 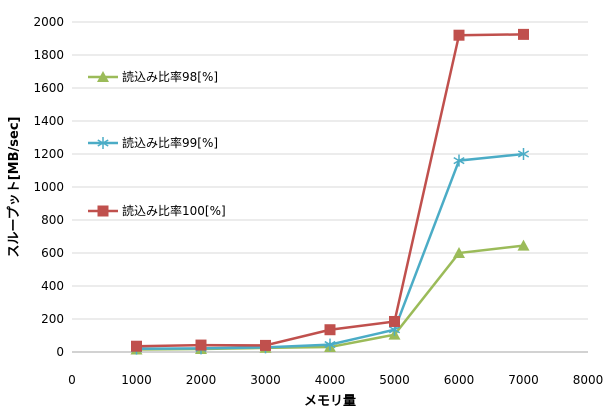 I want to click on x-tick-label: 0, so click(x=72, y=380).